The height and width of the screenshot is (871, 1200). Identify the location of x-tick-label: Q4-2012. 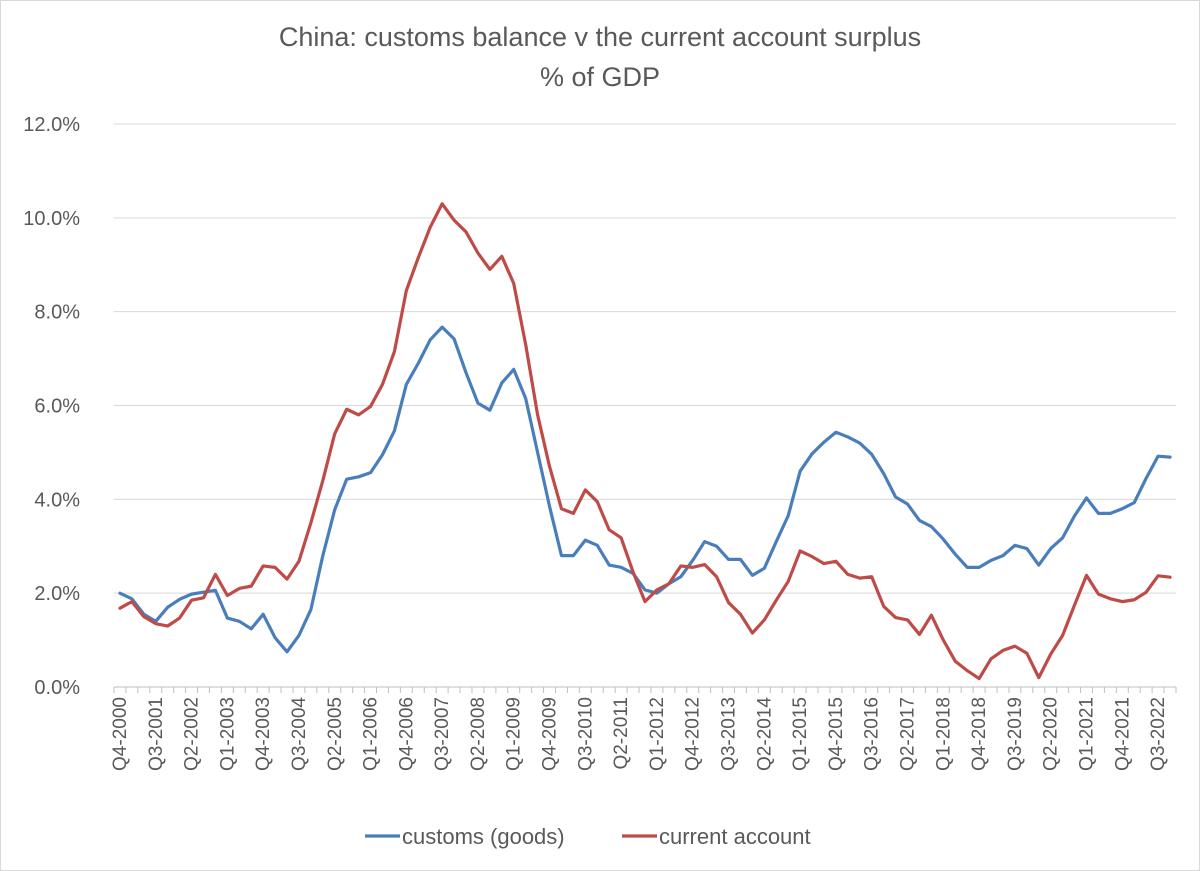
(693, 734).